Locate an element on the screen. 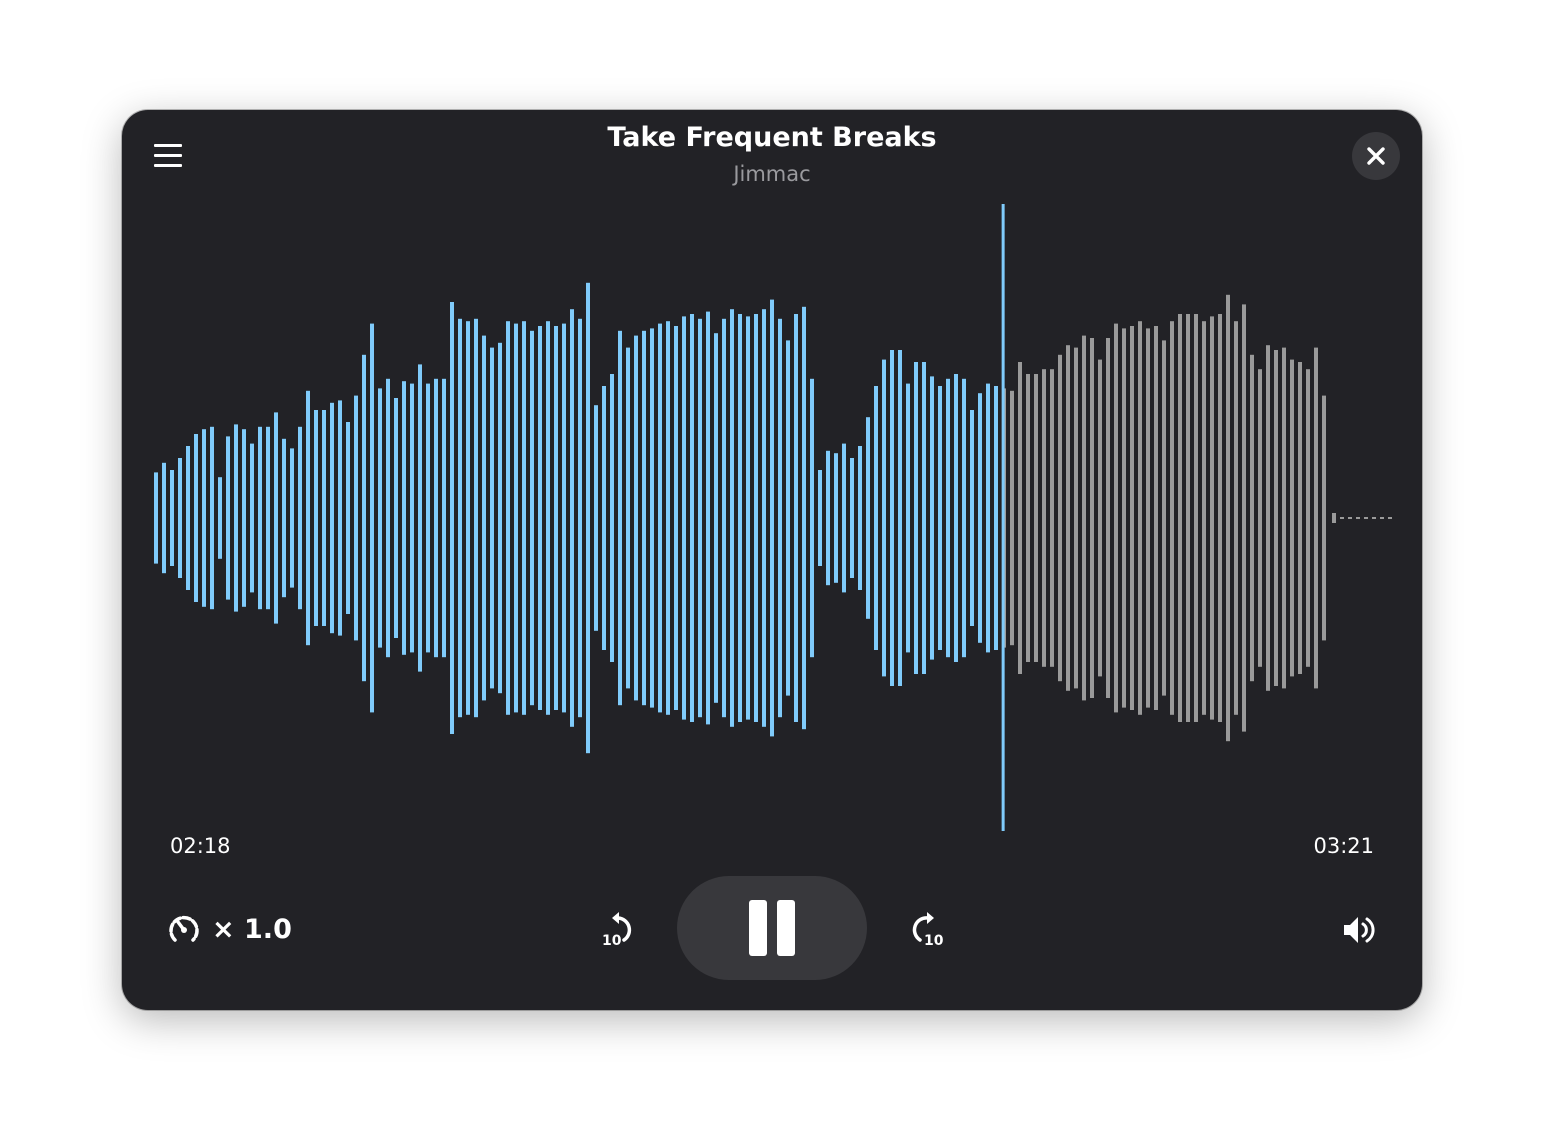 The width and height of the screenshot is (1544, 1144). close-icon is located at coordinates (1376, 156).